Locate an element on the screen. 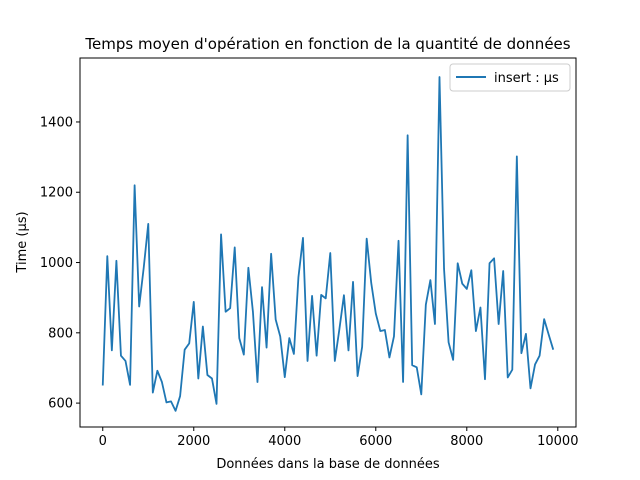  x-tick-label: 6000 is located at coordinates (375, 441).